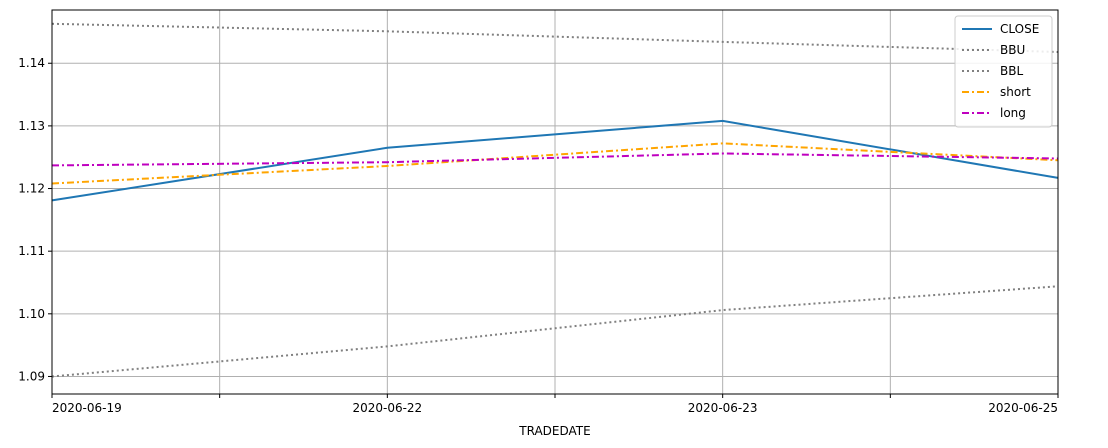 This screenshot has height=448, width=1108. Describe the element at coordinates (555, 159) in the screenshot. I see `series-line-long` at that location.